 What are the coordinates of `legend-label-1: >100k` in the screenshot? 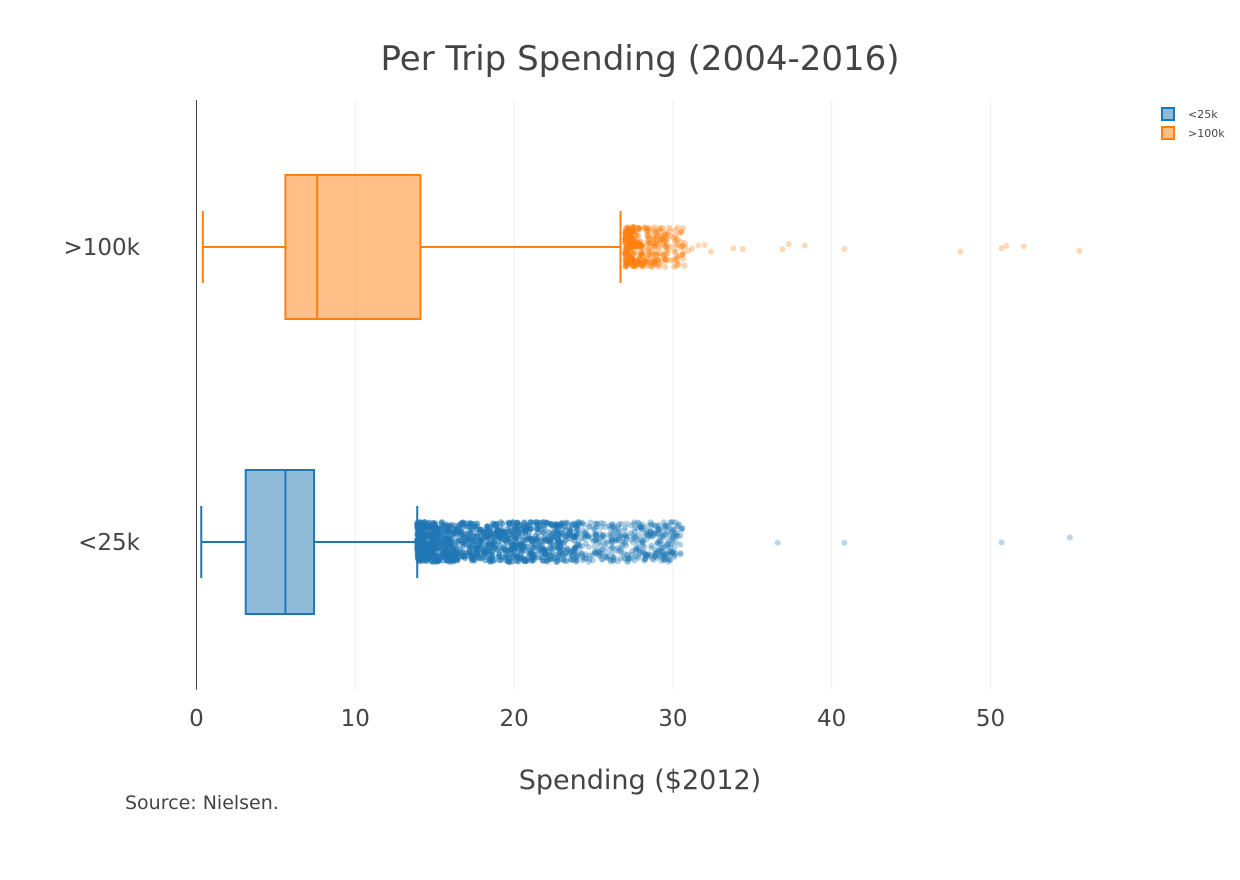 It's located at (1206, 133).